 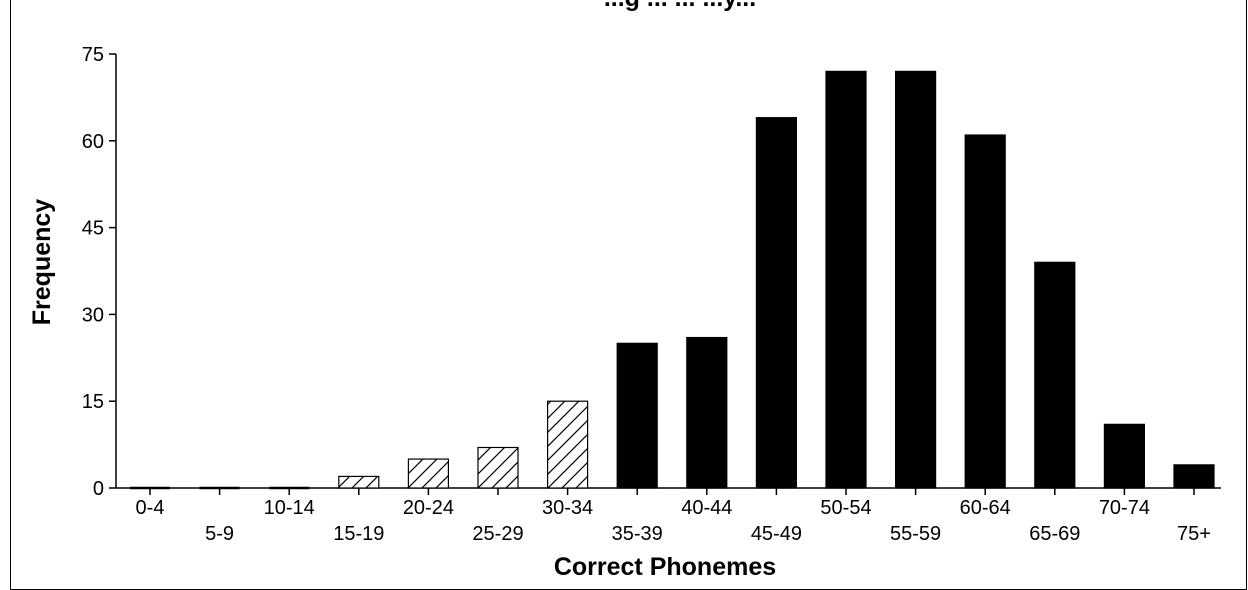 What do you see at coordinates (99, 272) in the screenshot?
I see `y-axis: 0 15 30 45 60 75` at bounding box center [99, 272].